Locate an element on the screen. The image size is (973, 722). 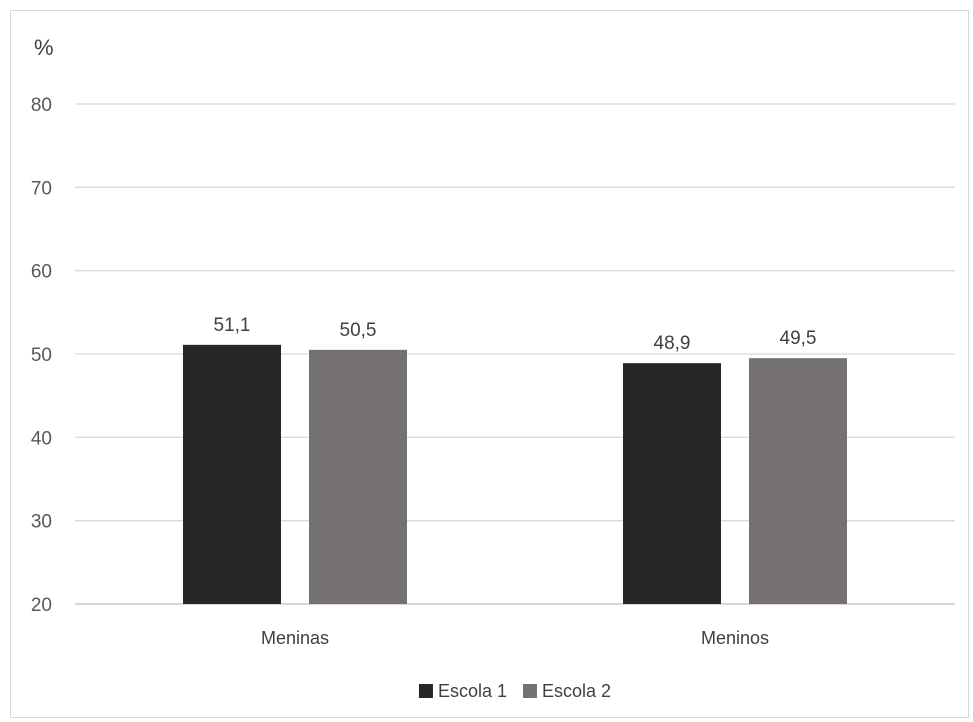
y-tick-label-40: 40 is located at coordinates (41, 438).